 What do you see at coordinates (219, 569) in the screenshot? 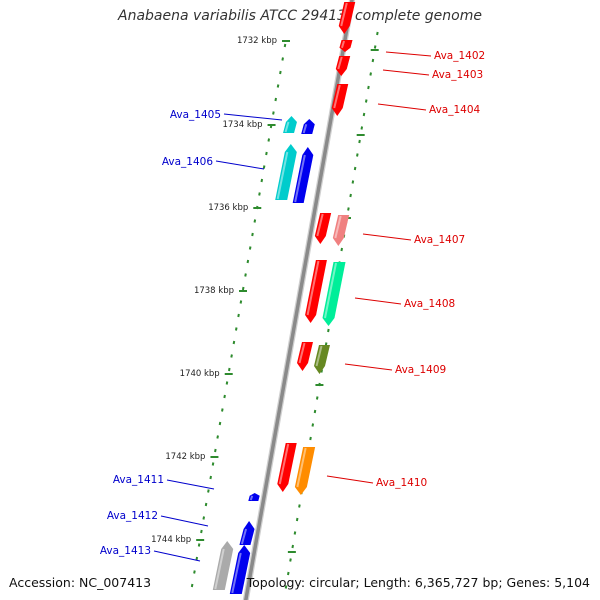
I see `gene-cog-1413-shade` at bounding box center [219, 569].